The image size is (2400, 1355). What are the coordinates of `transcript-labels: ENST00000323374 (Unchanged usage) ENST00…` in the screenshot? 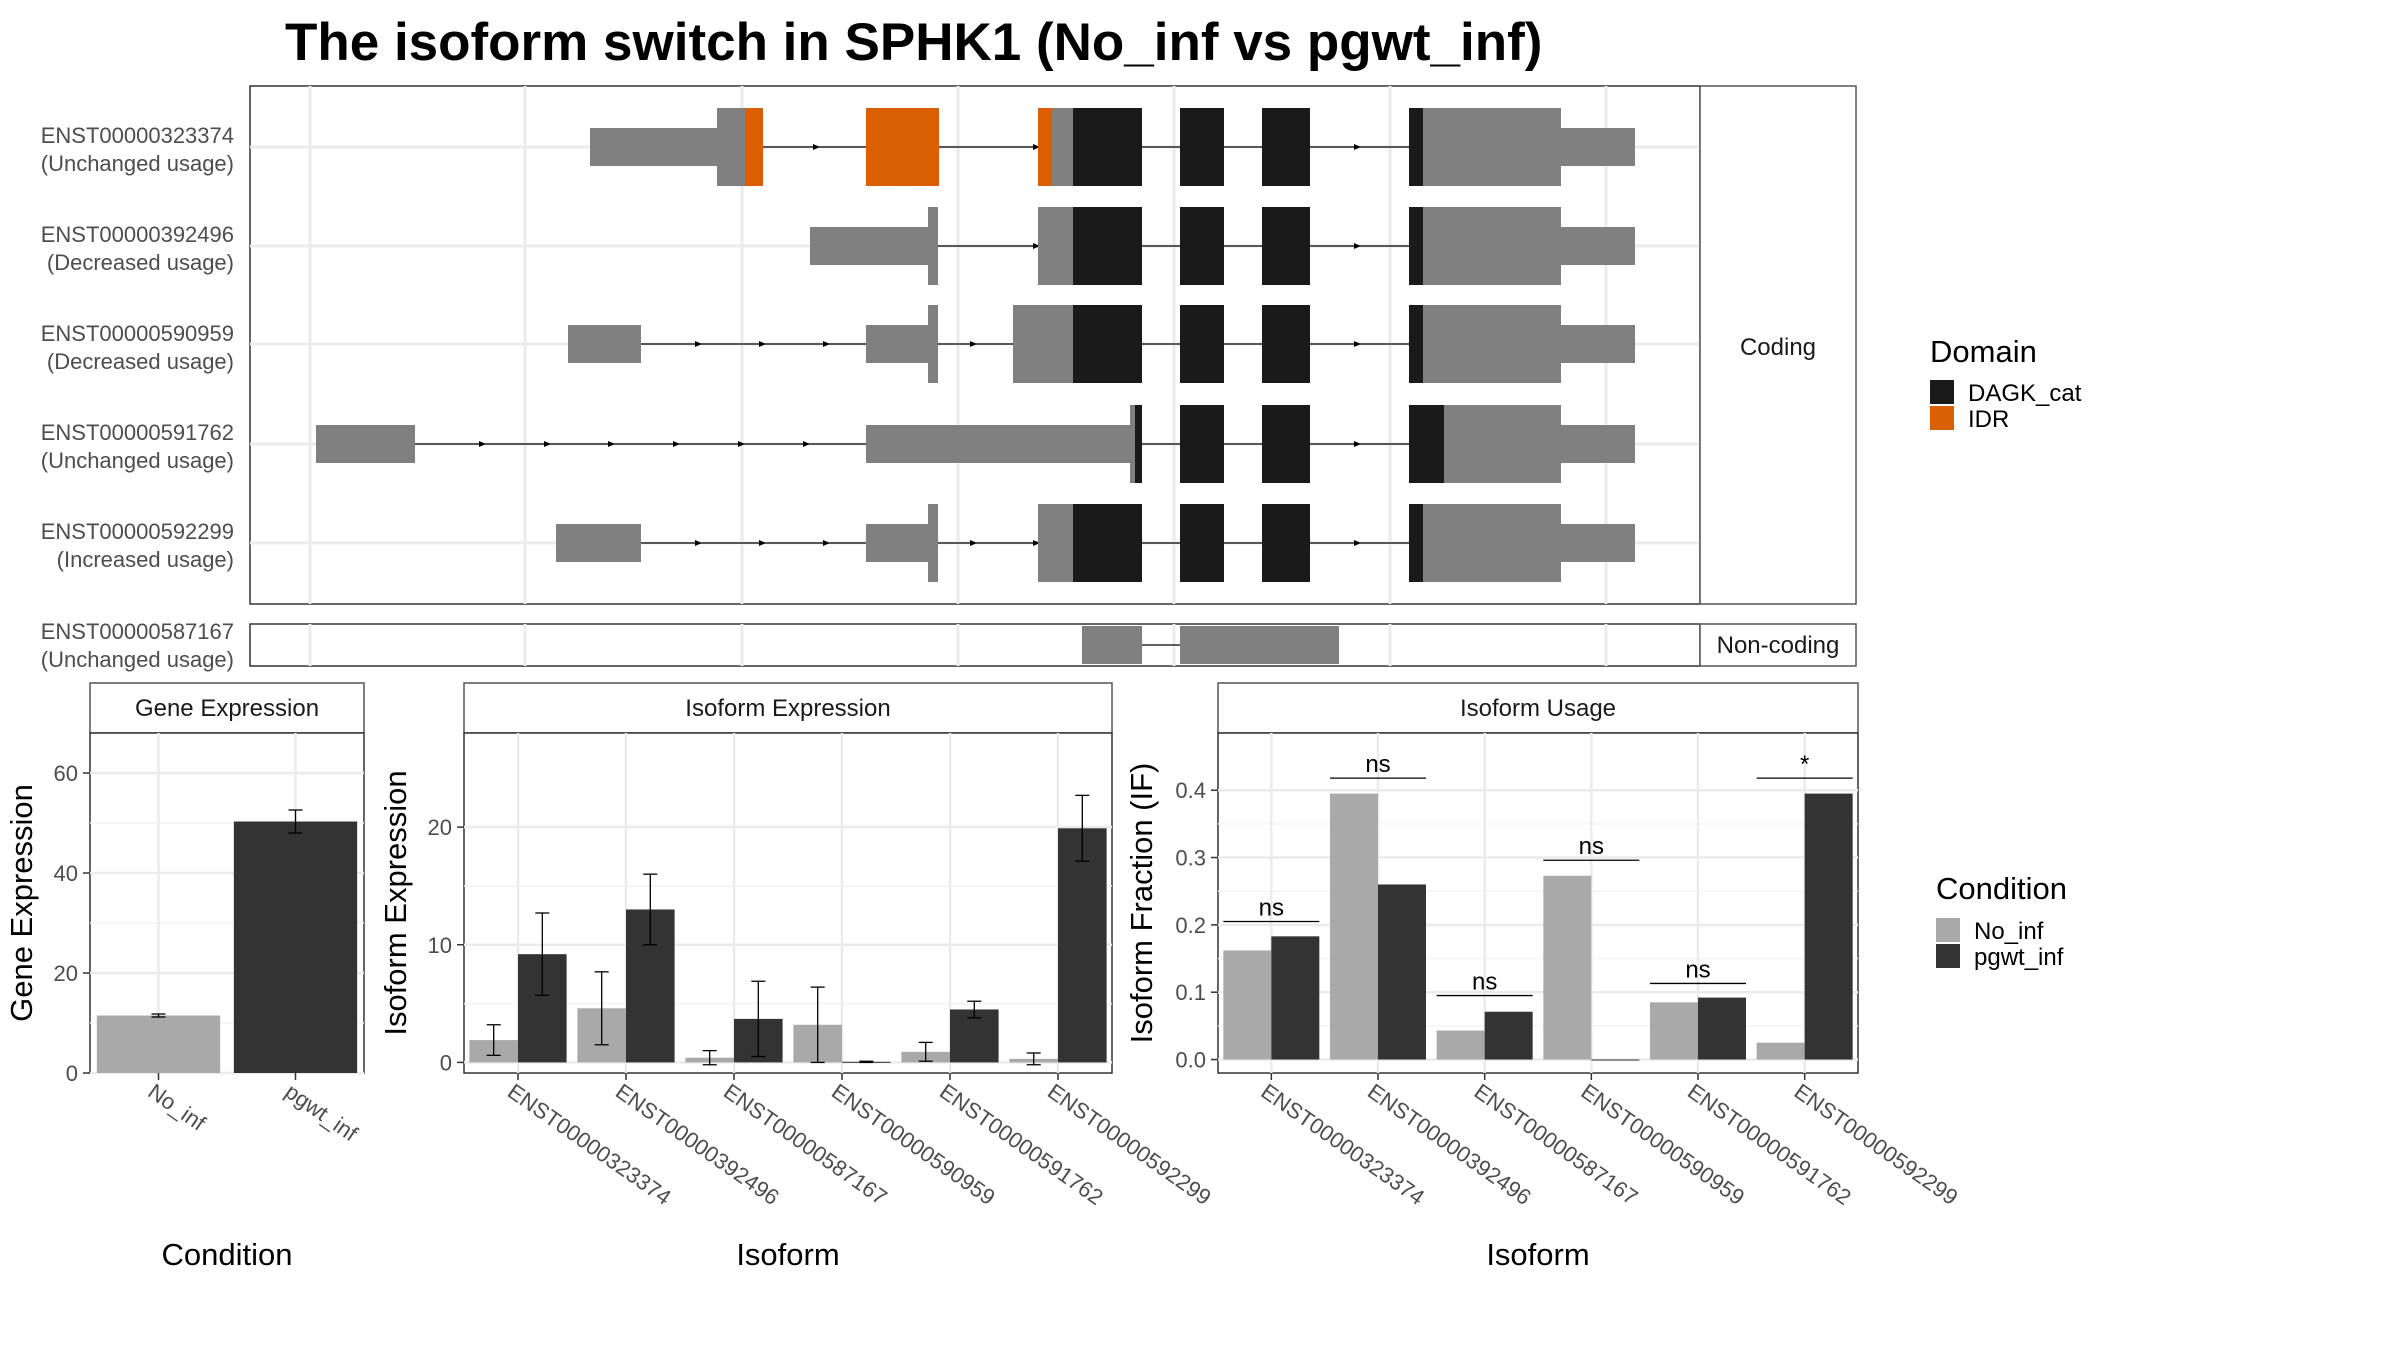 It's located at (137, 397).